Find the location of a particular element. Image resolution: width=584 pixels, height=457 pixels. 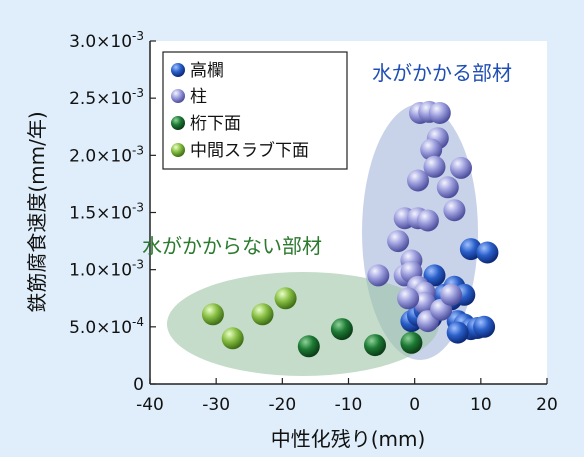

y-tick-label: 1.5×10⁻³ is located at coordinates (106, 212).